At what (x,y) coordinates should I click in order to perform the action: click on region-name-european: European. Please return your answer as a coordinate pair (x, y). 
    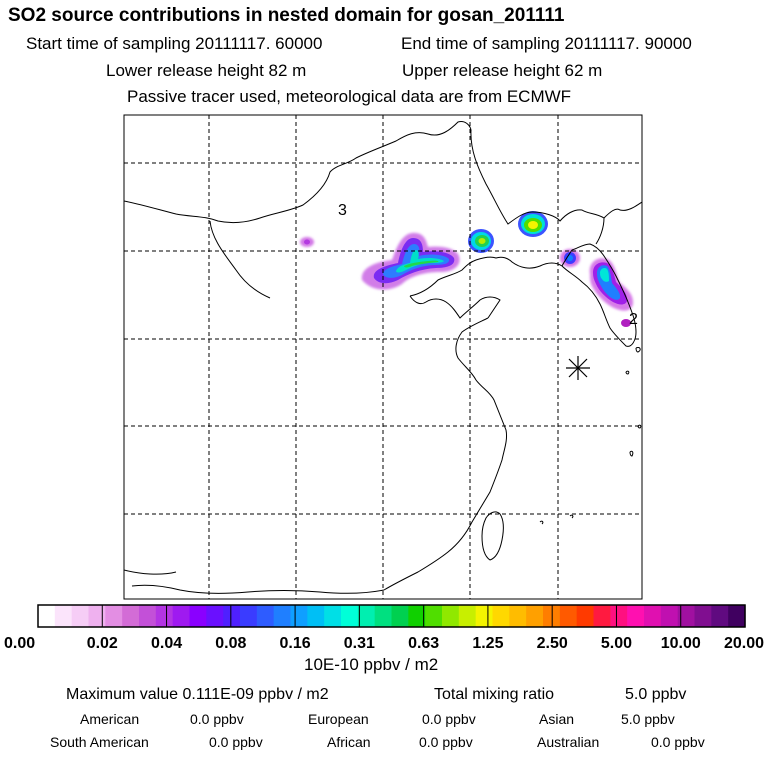
    Looking at the image, I should click on (338, 719).